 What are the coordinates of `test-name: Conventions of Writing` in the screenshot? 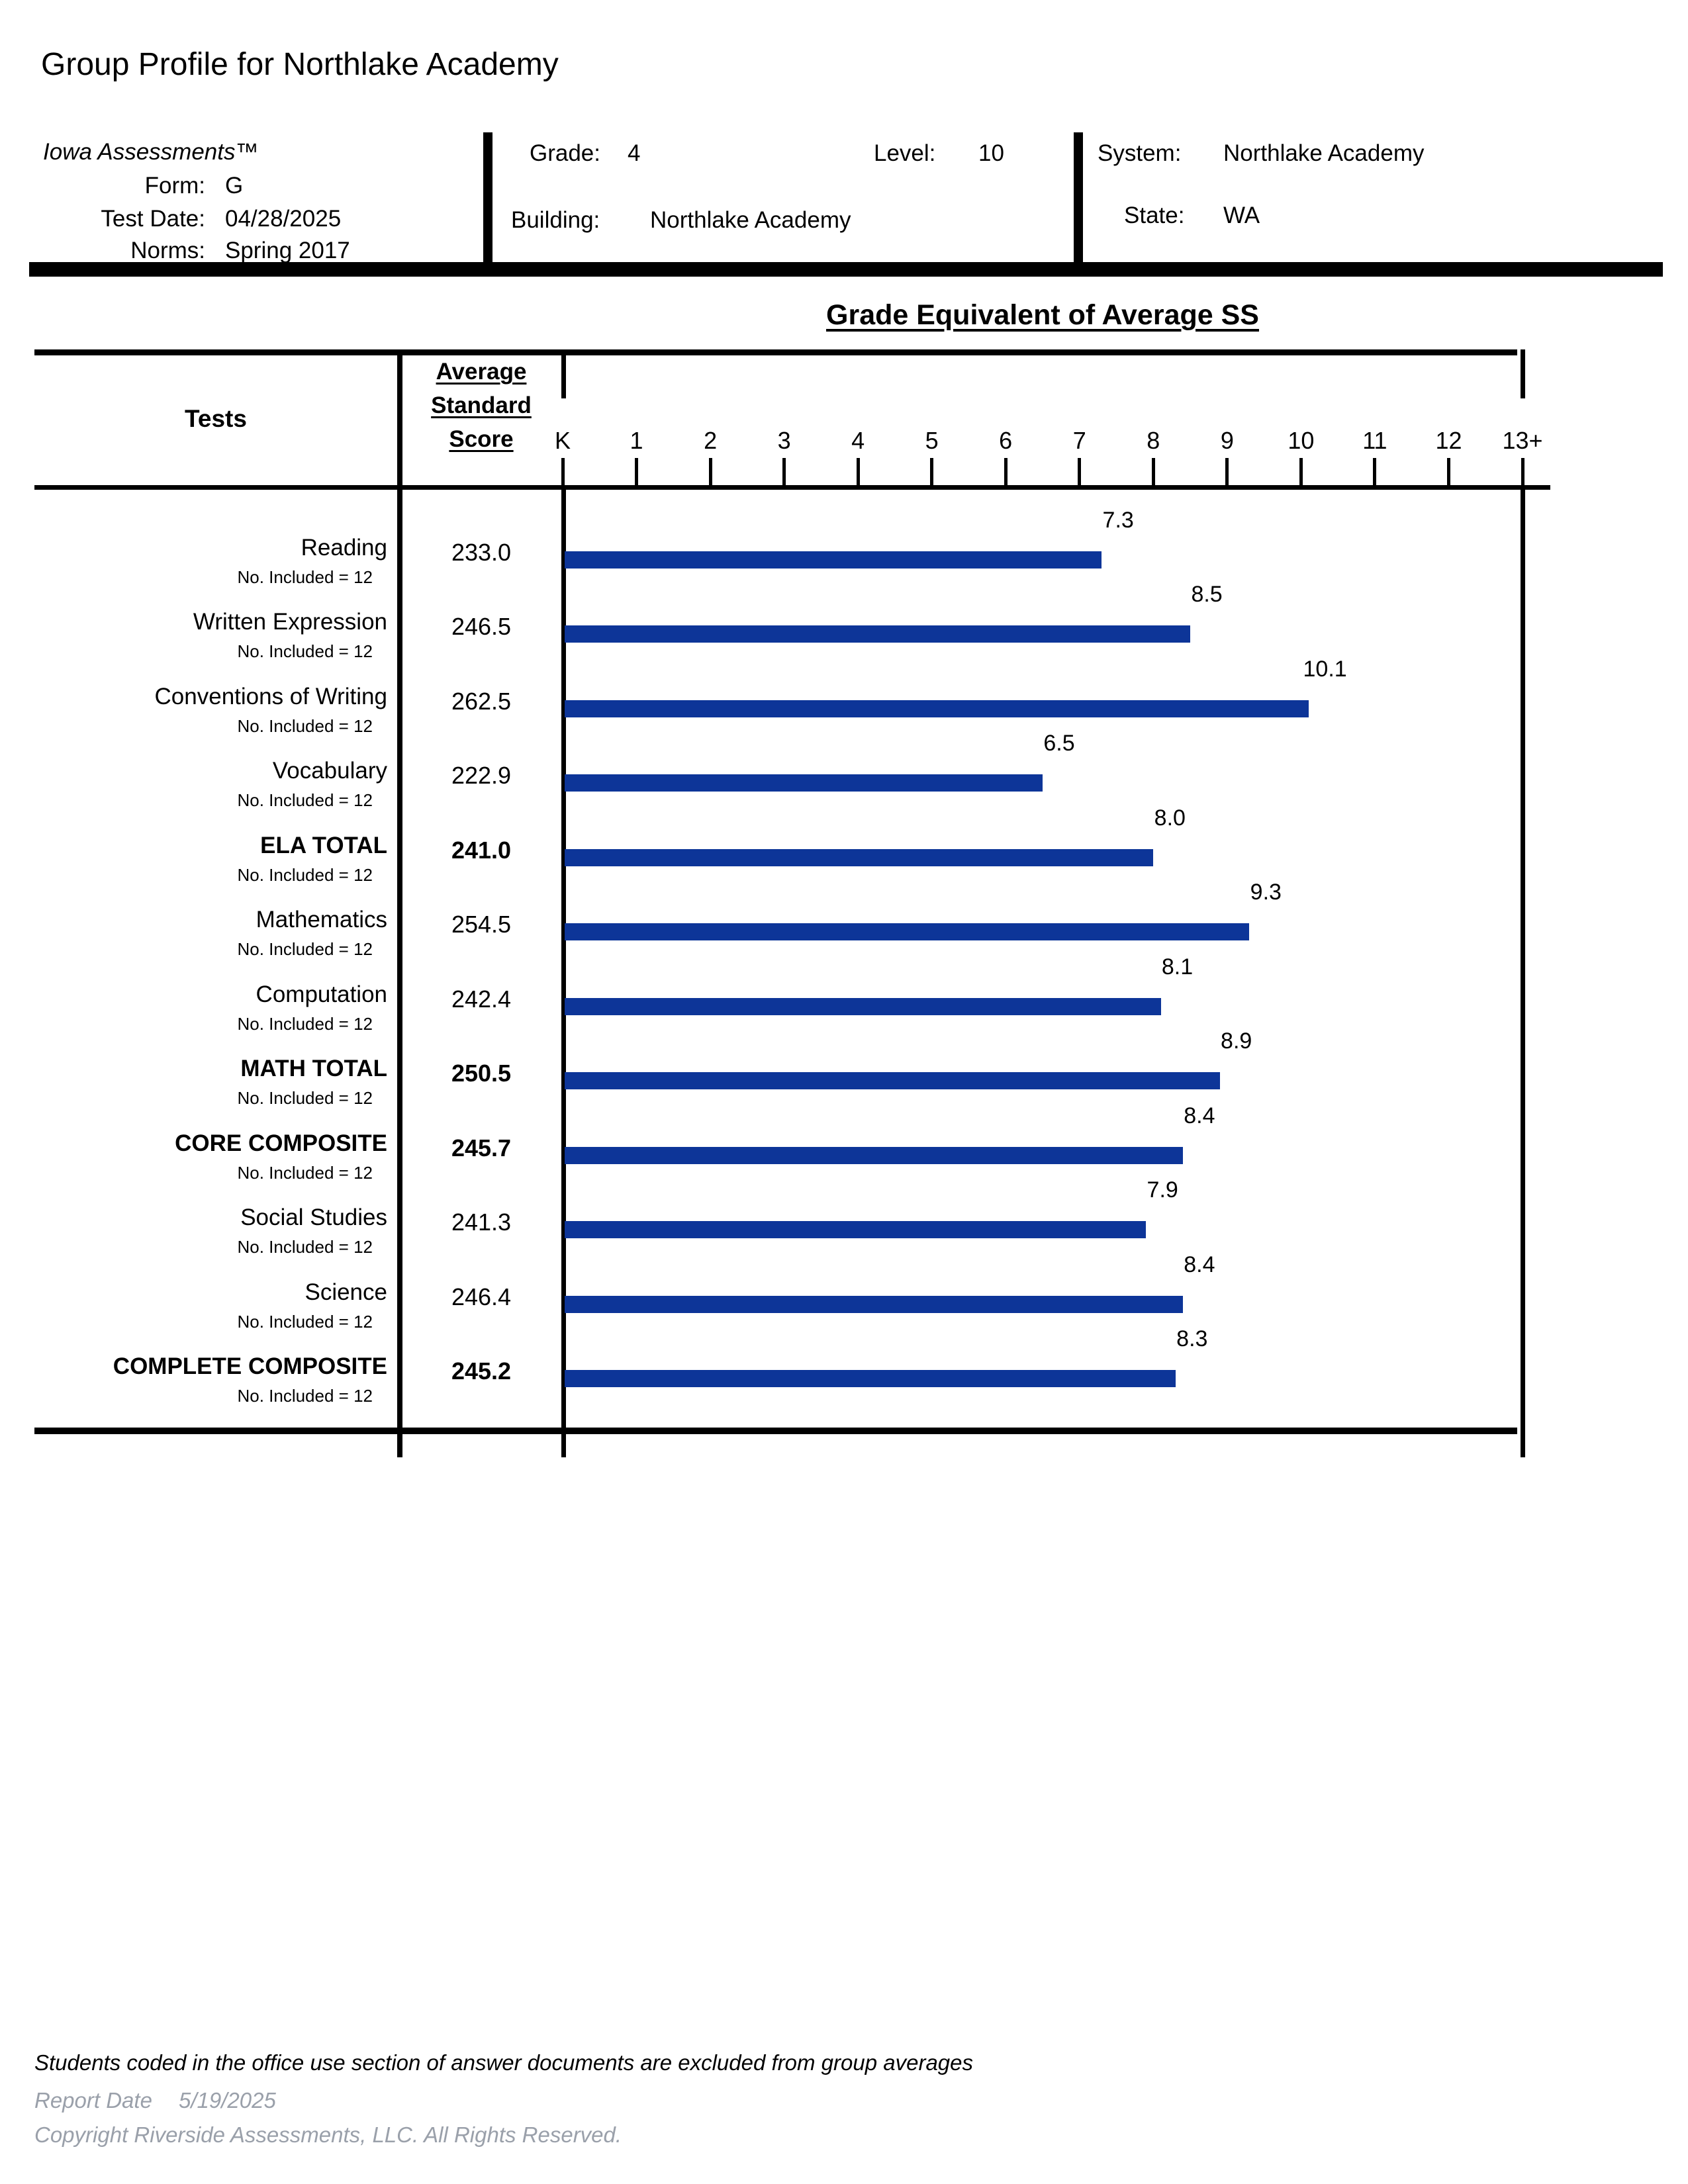 It's located at (270, 696).